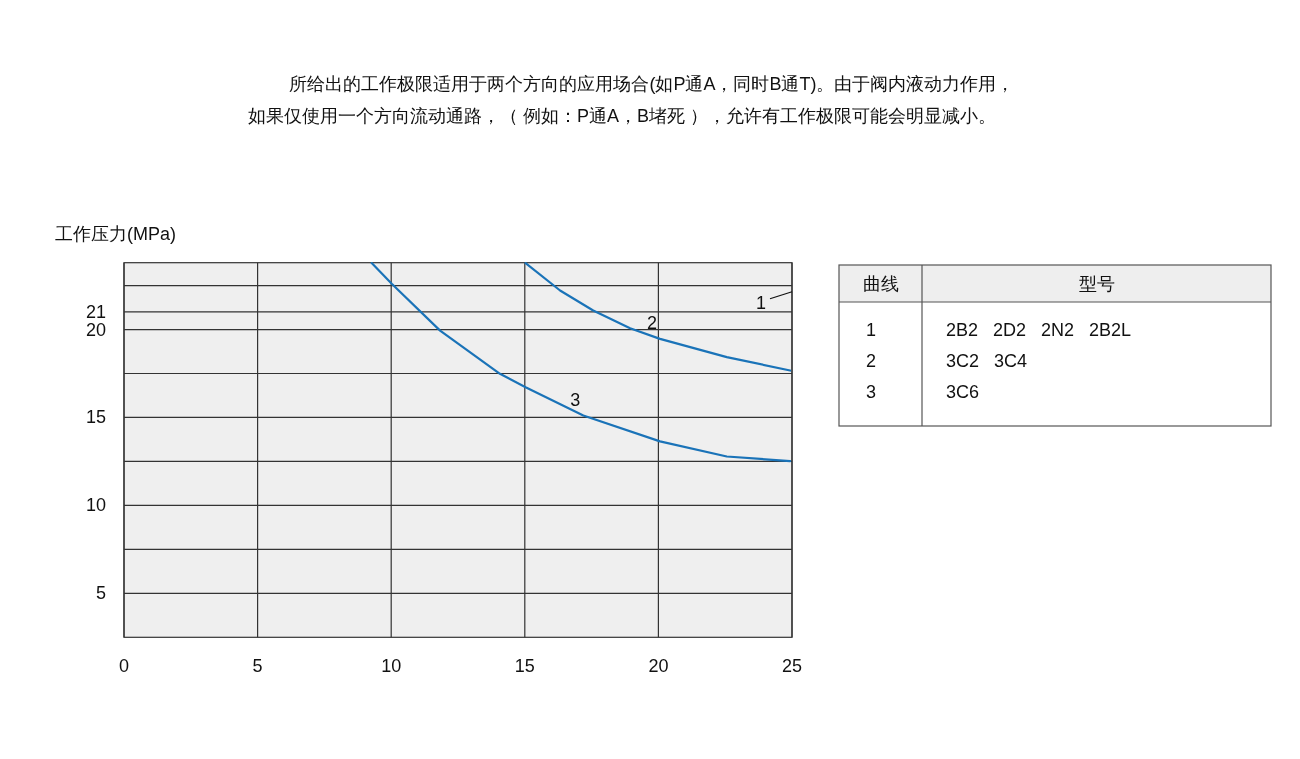 The width and height of the screenshot is (1300, 759). What do you see at coordinates (871, 392) in the screenshot?
I see `text: 3` at bounding box center [871, 392].